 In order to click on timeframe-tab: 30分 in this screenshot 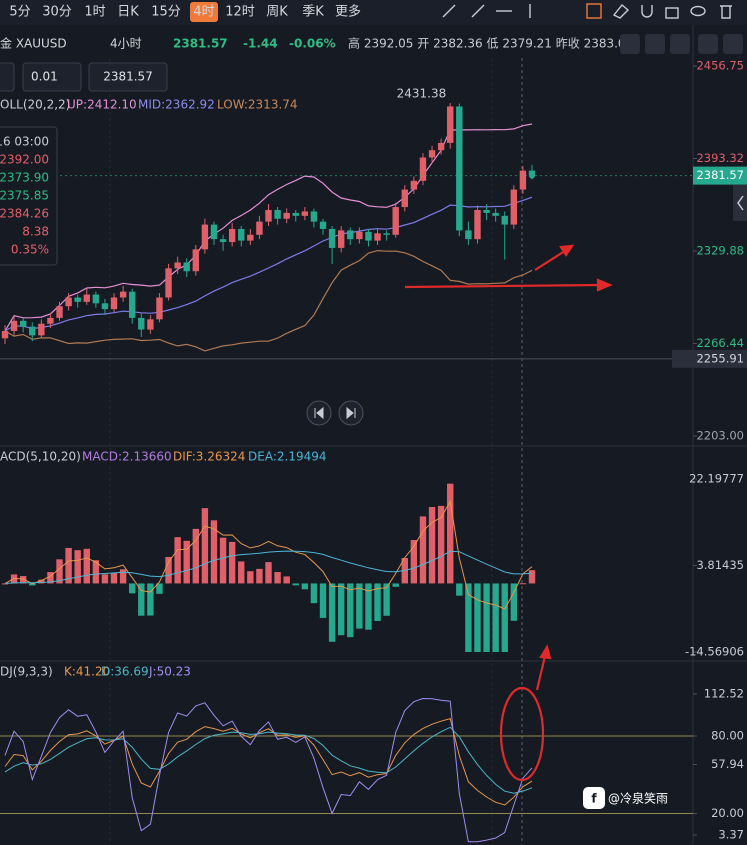, I will do `click(57, 12)`.